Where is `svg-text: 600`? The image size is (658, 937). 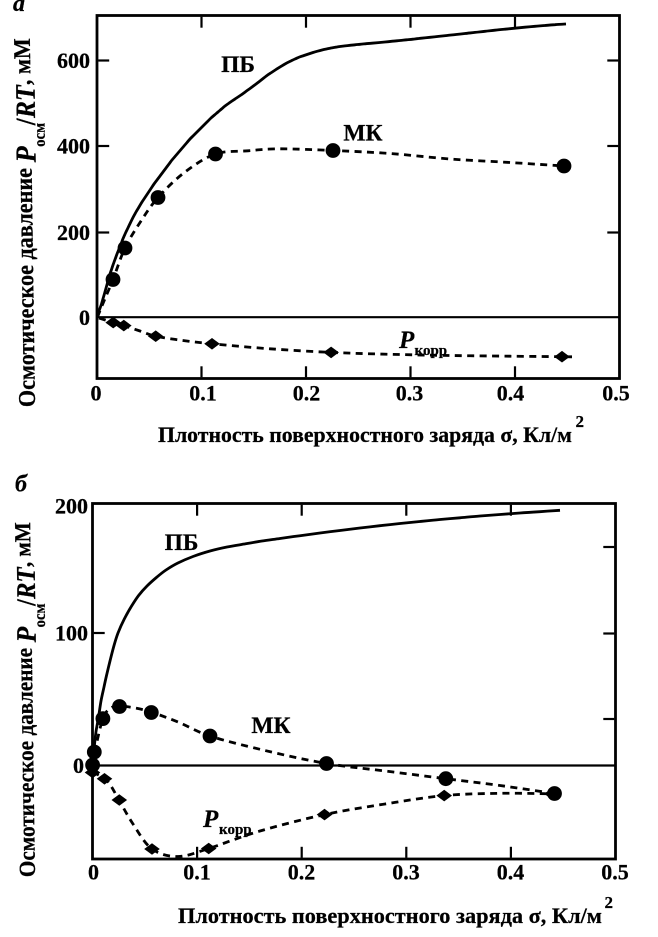
svg-text: 600 is located at coordinates (73, 60).